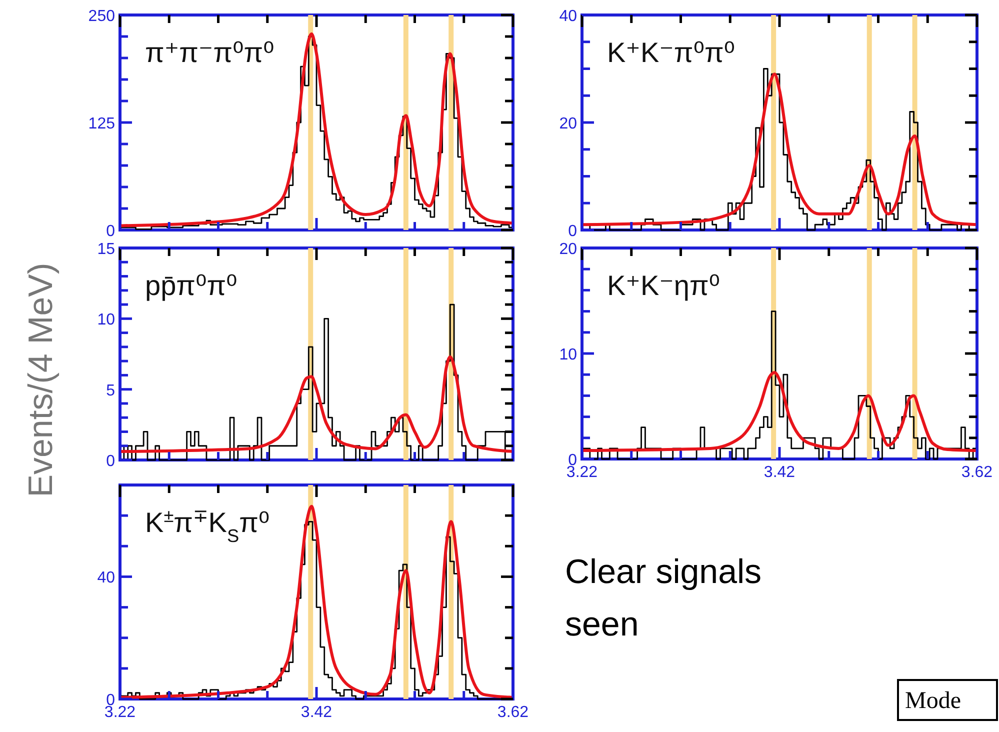 This screenshot has height=732, width=999. What do you see at coordinates (671, 52) in the screenshot?
I see `text: K⁺K⁻π⁰π⁰` at bounding box center [671, 52].